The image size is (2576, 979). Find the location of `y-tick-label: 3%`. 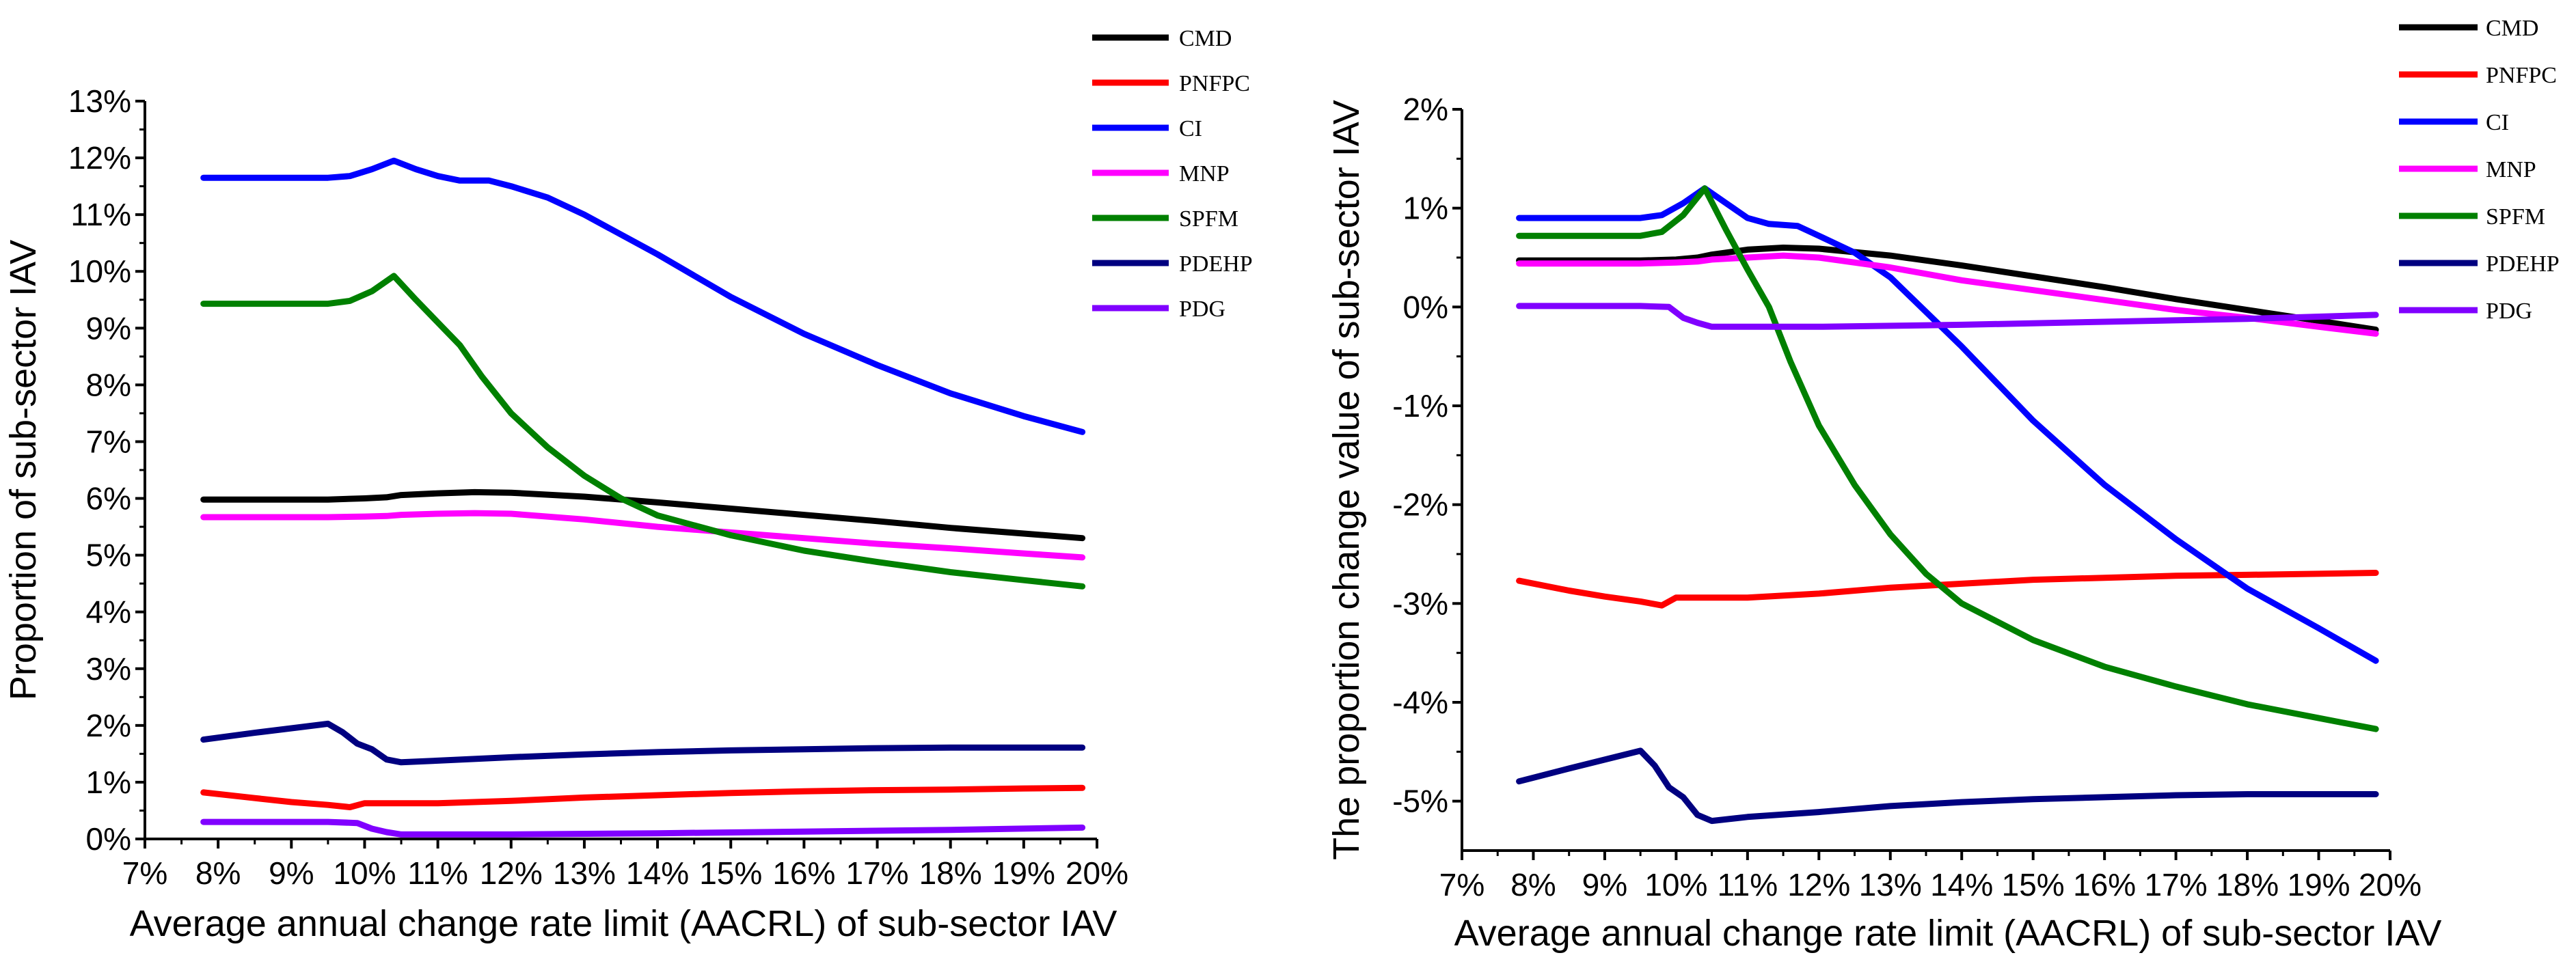

y-tick-label: 3% is located at coordinates (109, 669).